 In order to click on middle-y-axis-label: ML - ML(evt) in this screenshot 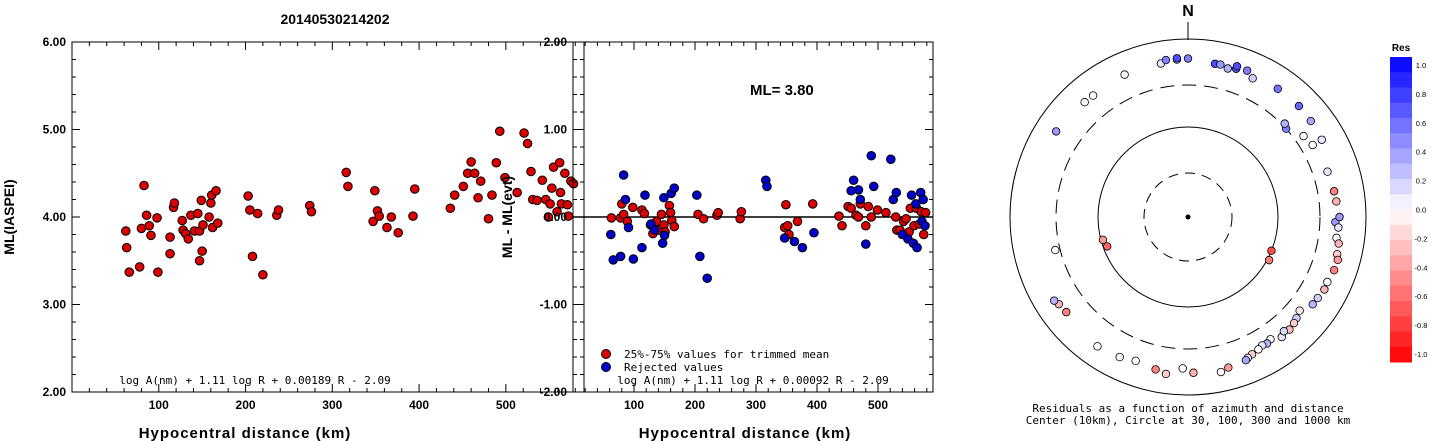, I will do `click(507, 217)`.